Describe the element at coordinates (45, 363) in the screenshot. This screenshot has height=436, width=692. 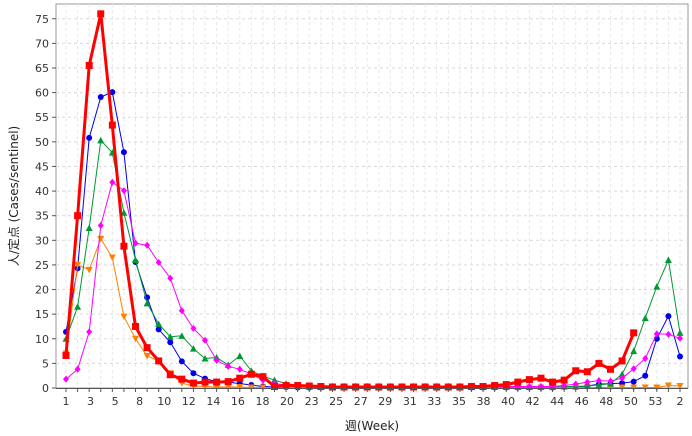
I see `y-tick-label: 5` at that location.